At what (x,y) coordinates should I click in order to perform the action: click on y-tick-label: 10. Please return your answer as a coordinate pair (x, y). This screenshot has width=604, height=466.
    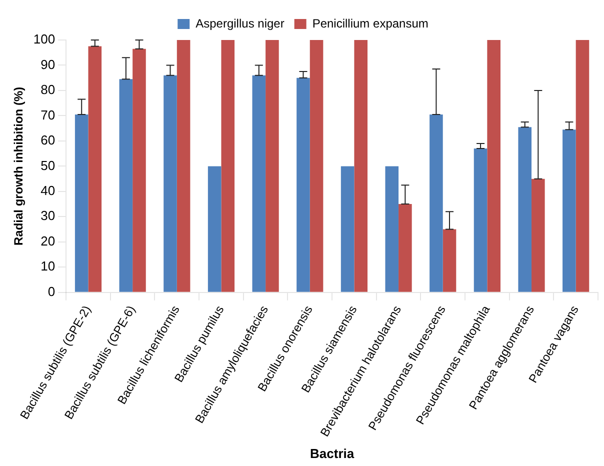
    Looking at the image, I should click on (48, 266).